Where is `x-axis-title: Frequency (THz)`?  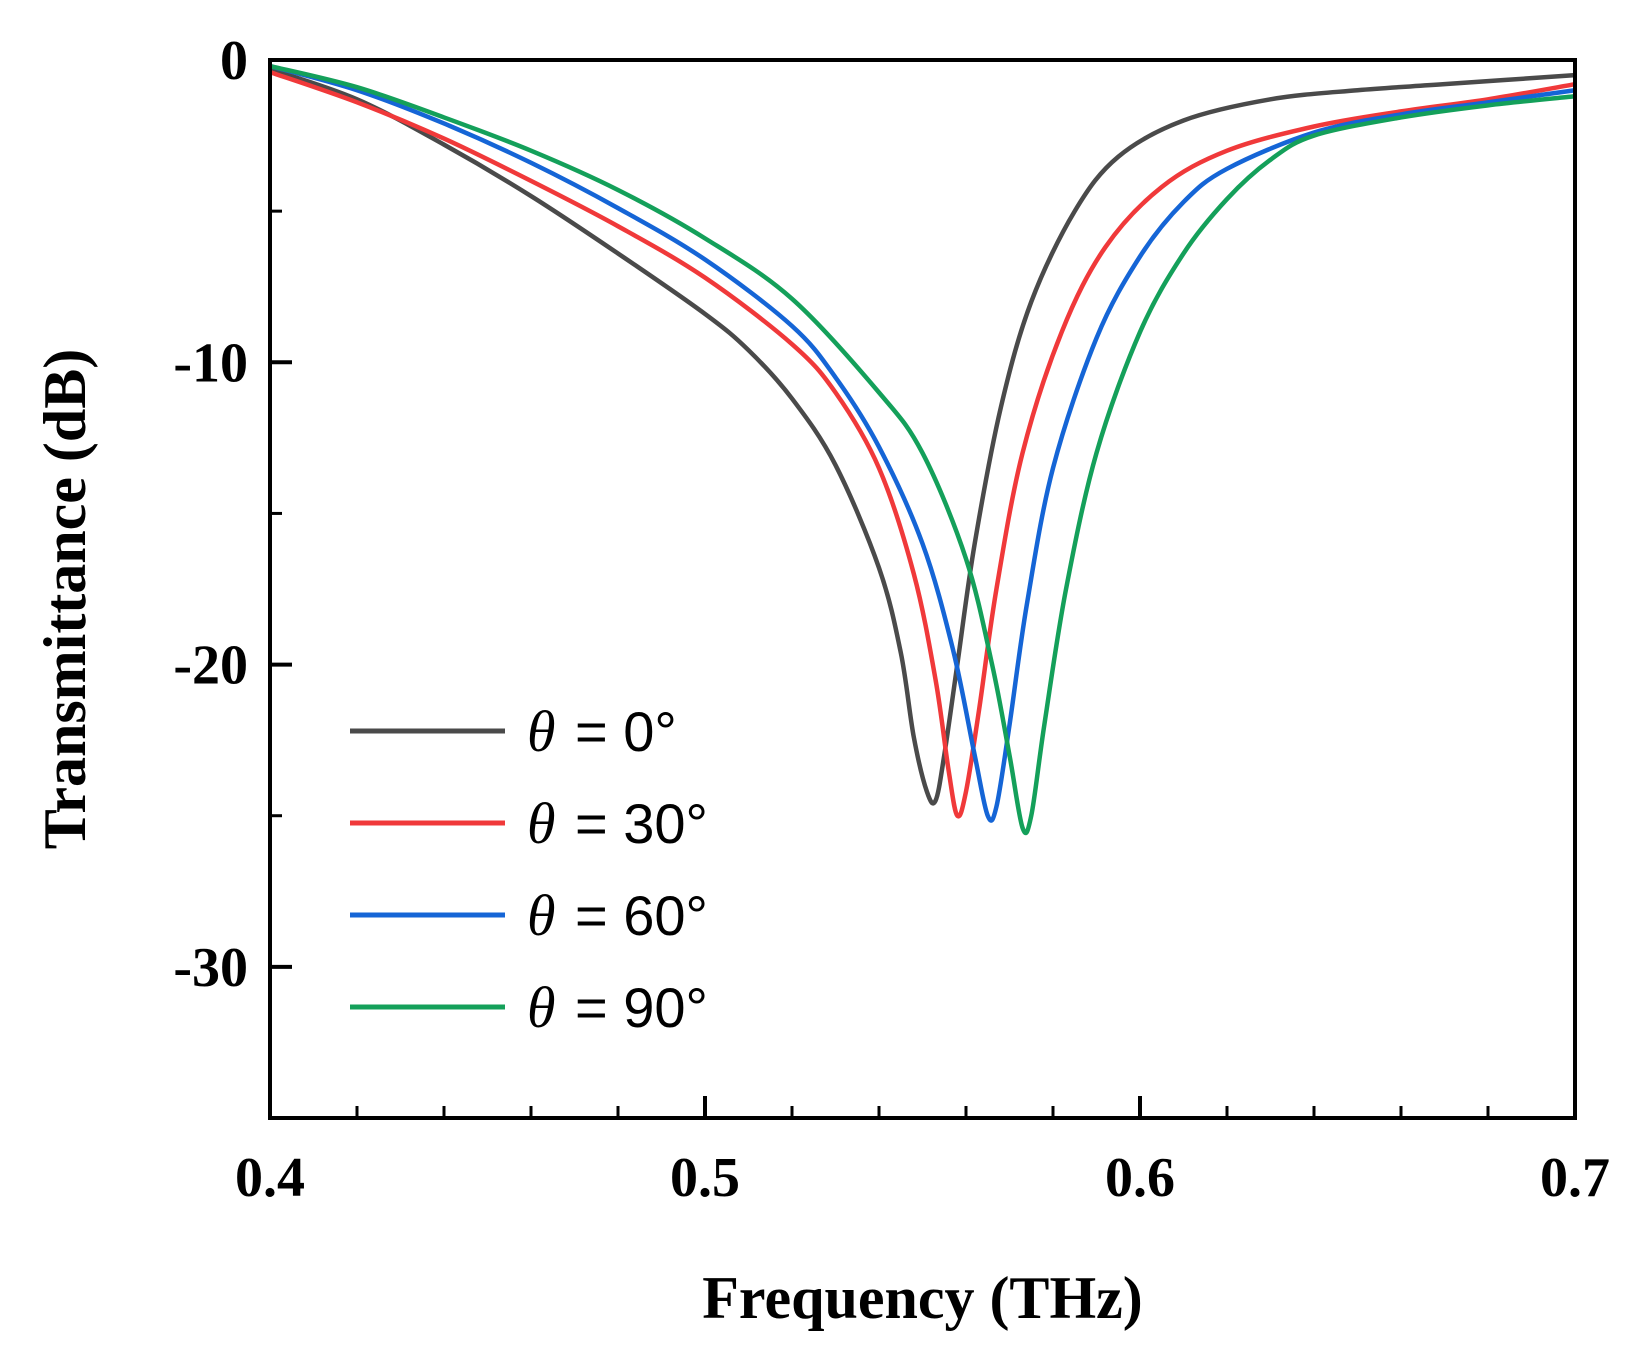
x-axis-title: Frequency (THz) is located at coordinates (922, 1298).